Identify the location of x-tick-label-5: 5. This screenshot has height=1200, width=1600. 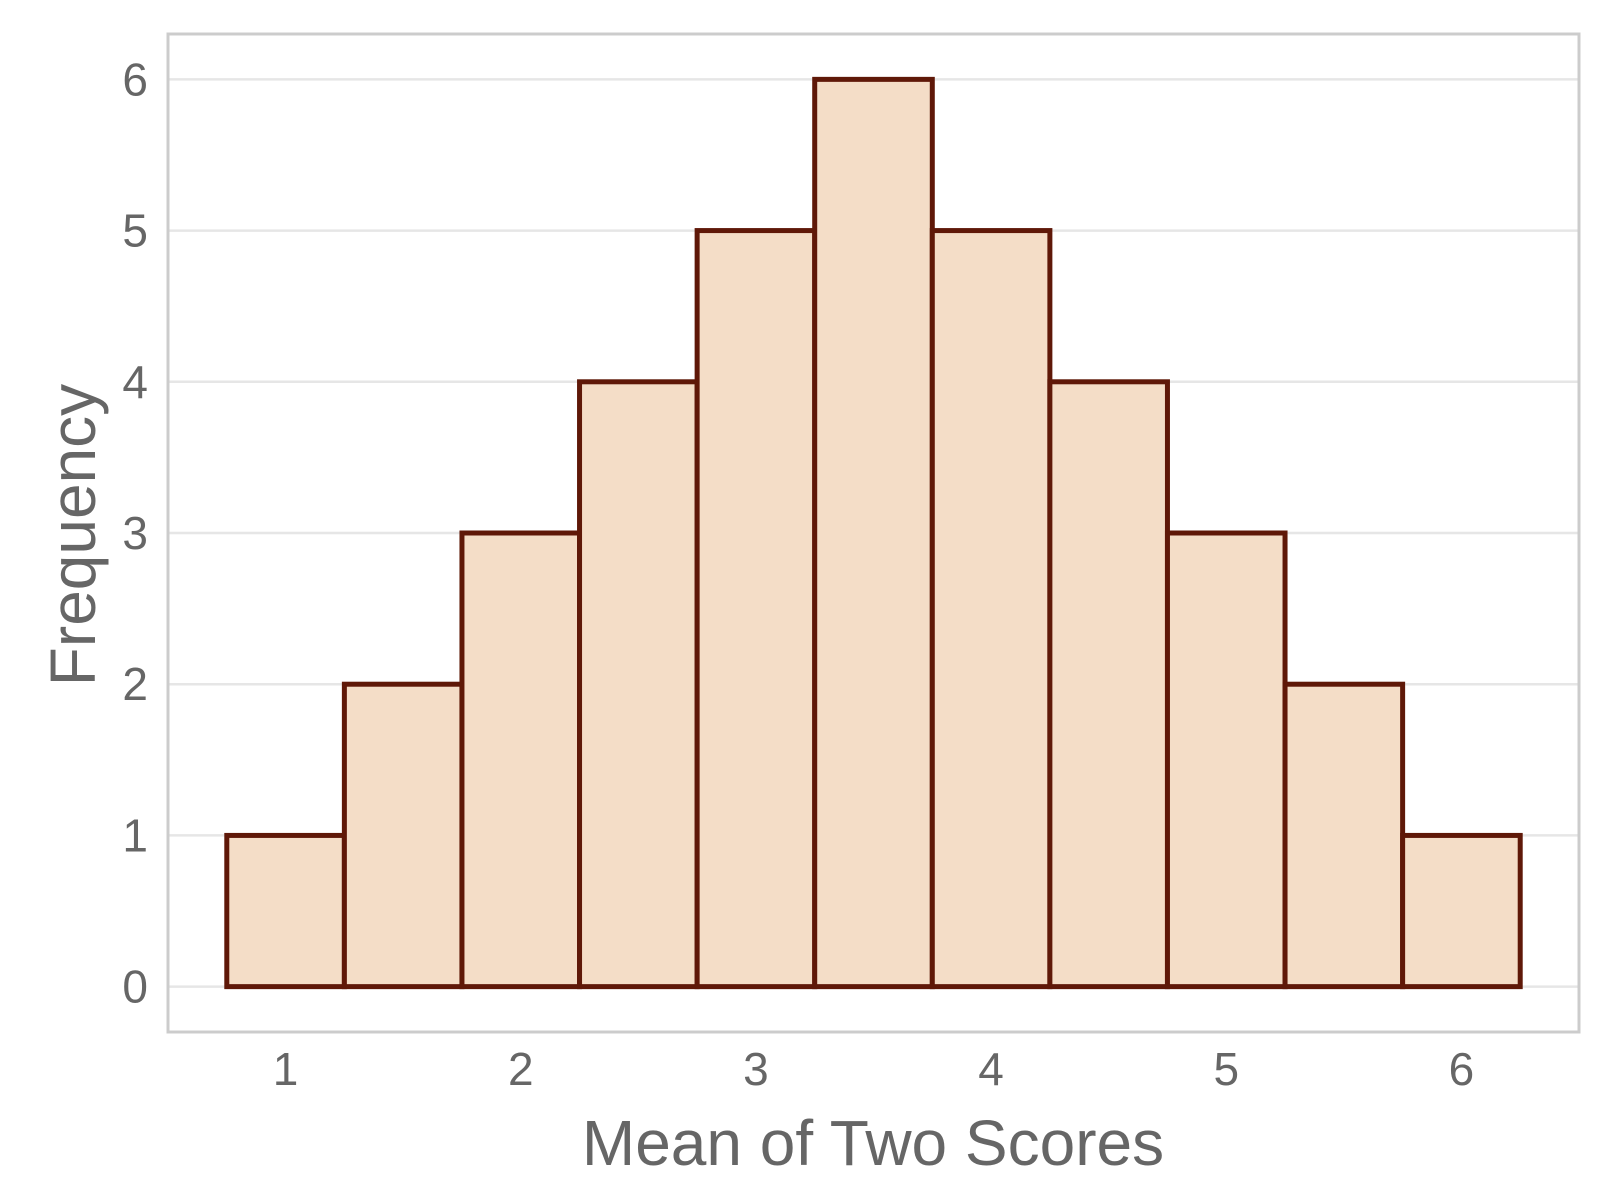
(1226, 1069).